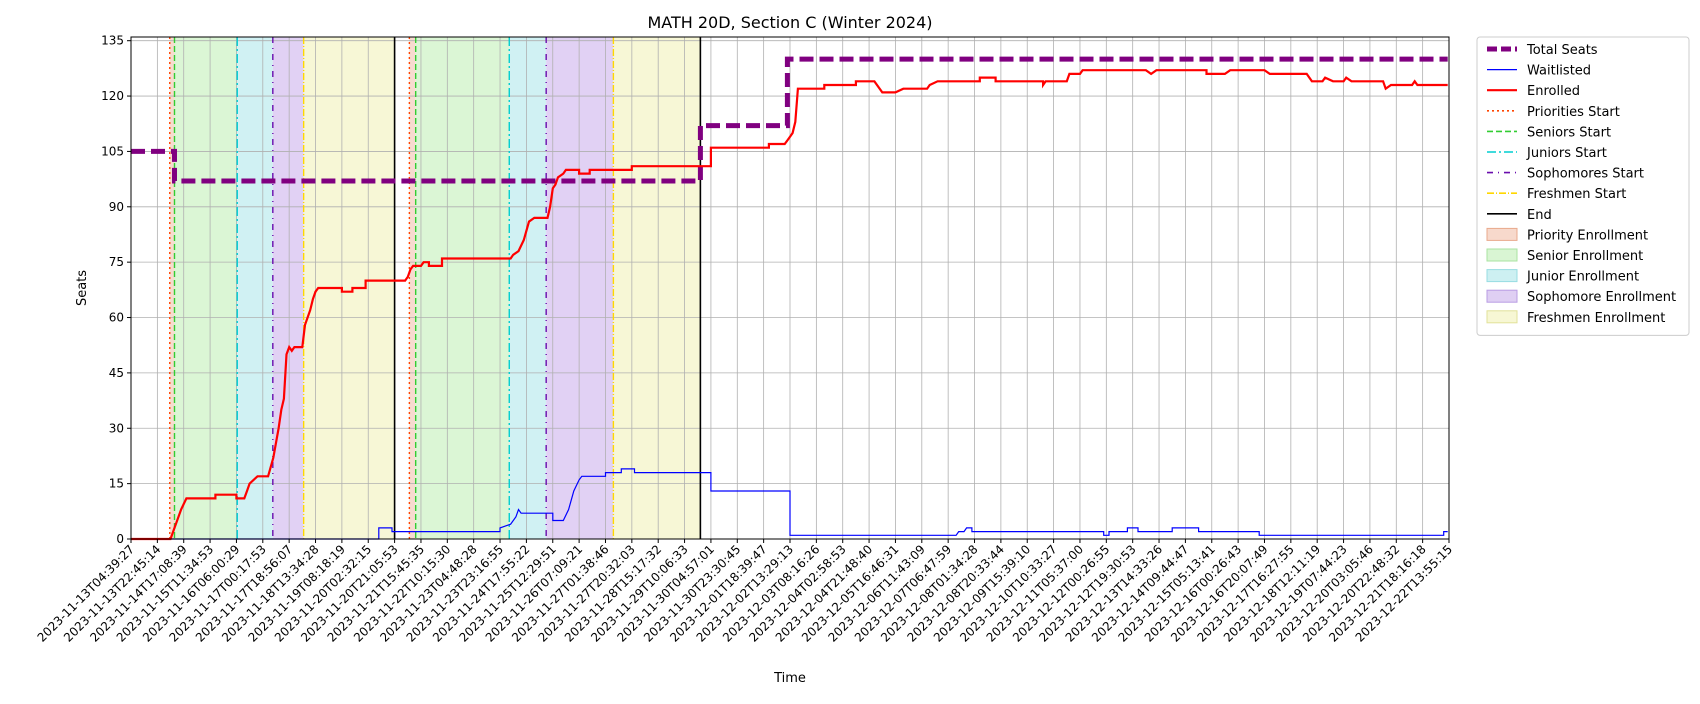 The height and width of the screenshot is (704, 1700). What do you see at coordinates (112, 41) in the screenshot?
I see `y-tick-label: 135` at bounding box center [112, 41].